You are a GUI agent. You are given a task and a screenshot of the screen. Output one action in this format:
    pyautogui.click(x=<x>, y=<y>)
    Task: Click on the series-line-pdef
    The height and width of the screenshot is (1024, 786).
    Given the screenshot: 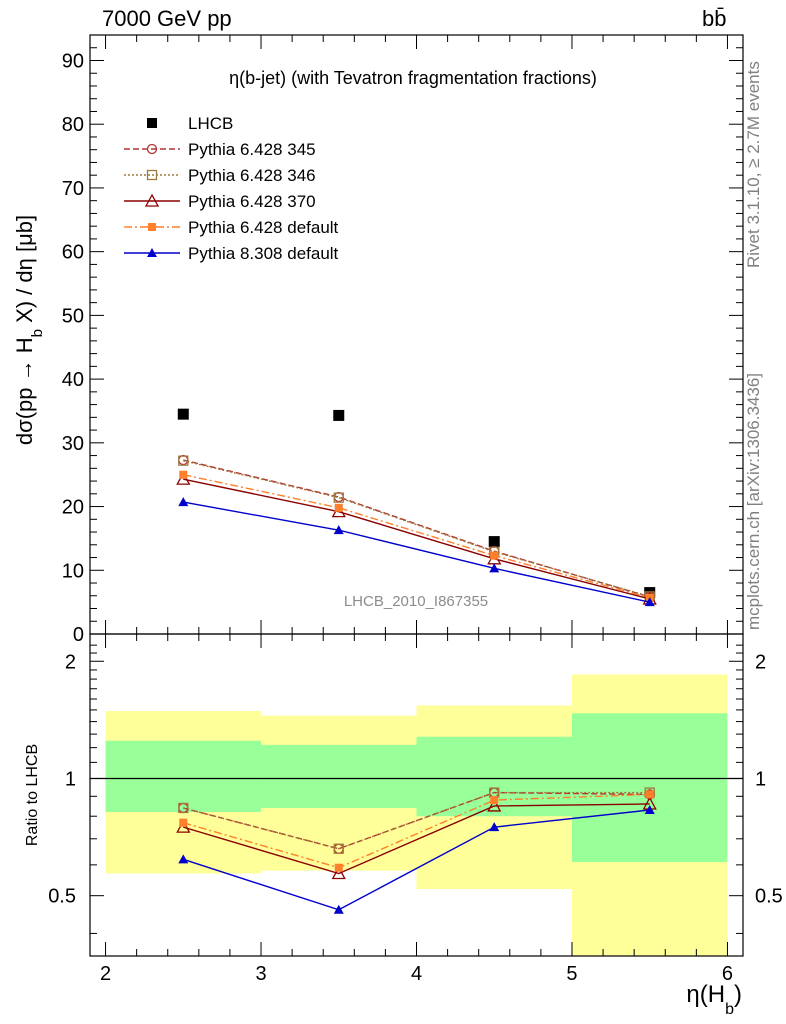 What is the action you would take?
    pyautogui.click(x=416, y=536)
    